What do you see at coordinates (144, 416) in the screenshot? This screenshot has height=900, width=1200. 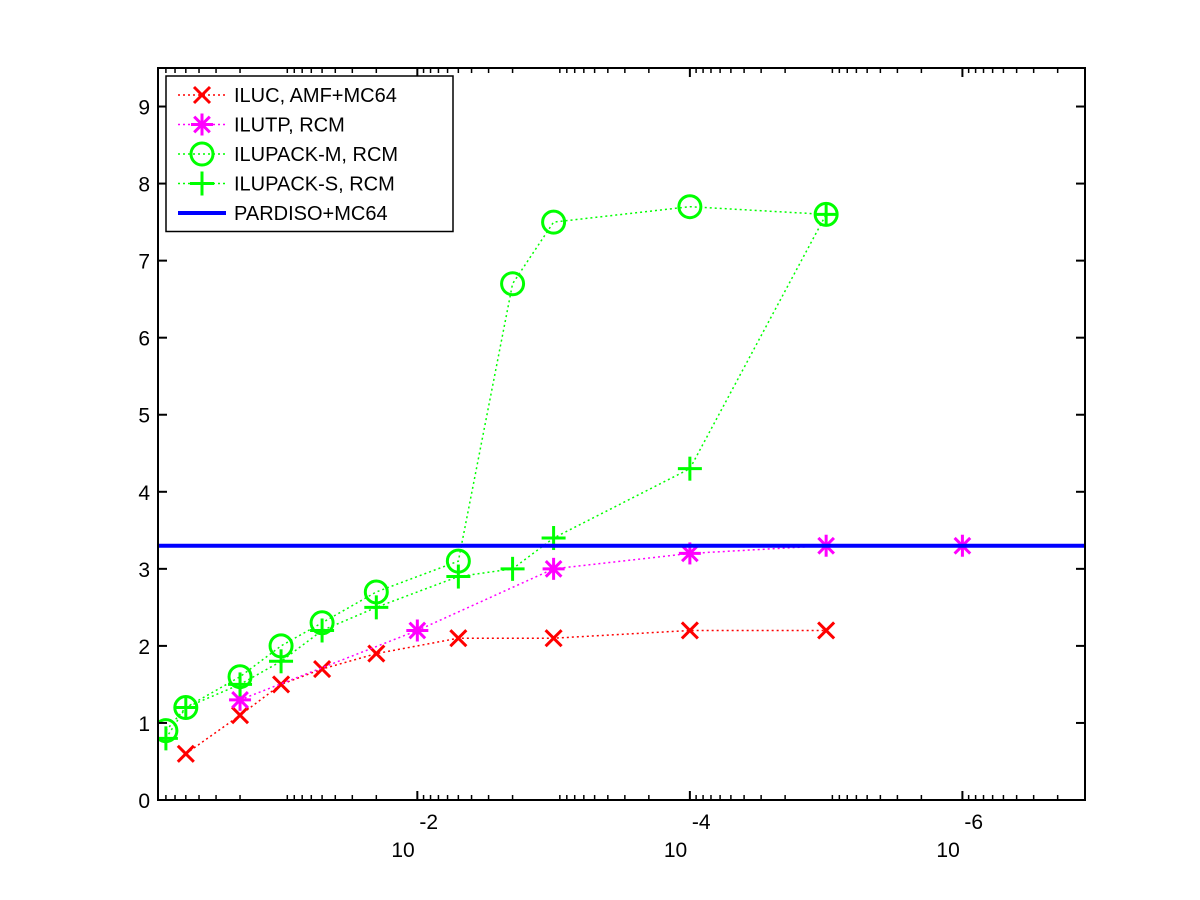 I see `y-tick-label: 5` at bounding box center [144, 416].